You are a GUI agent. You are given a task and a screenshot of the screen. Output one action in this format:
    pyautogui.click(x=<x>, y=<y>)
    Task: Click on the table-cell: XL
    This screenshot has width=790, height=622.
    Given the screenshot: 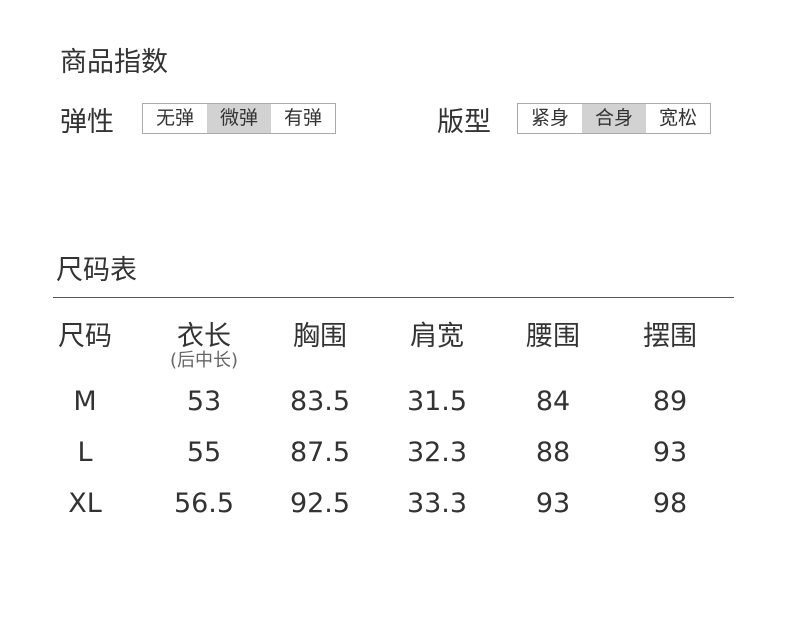 What is the action you would take?
    pyautogui.click(x=85, y=503)
    